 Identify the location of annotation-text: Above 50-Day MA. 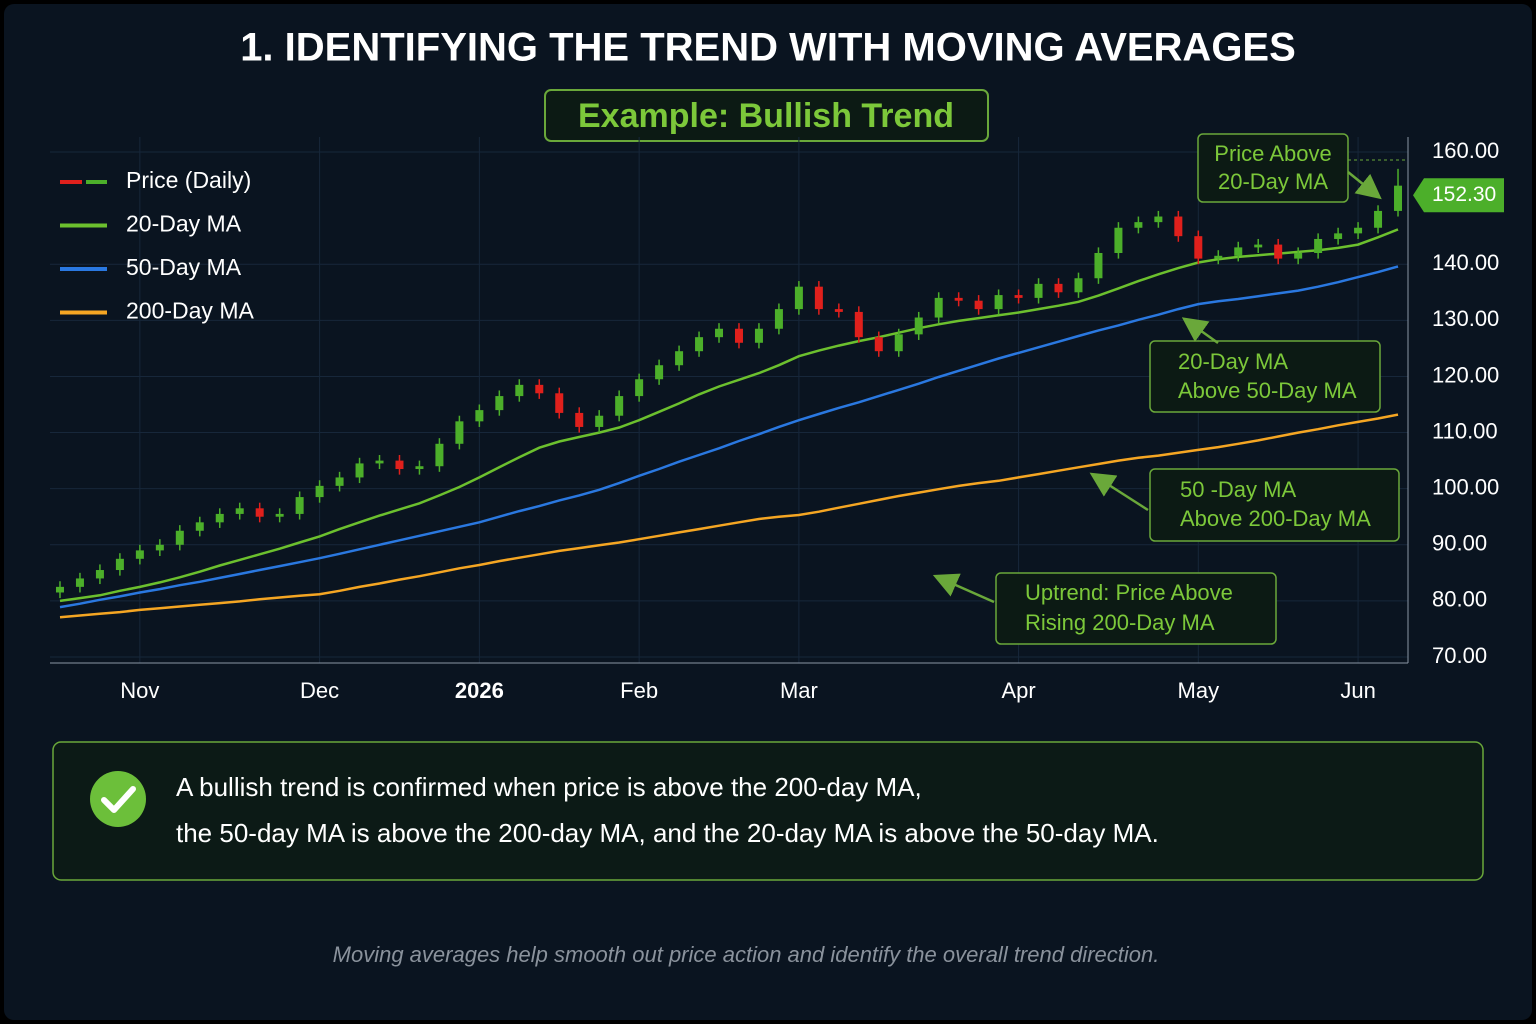
(1267, 390).